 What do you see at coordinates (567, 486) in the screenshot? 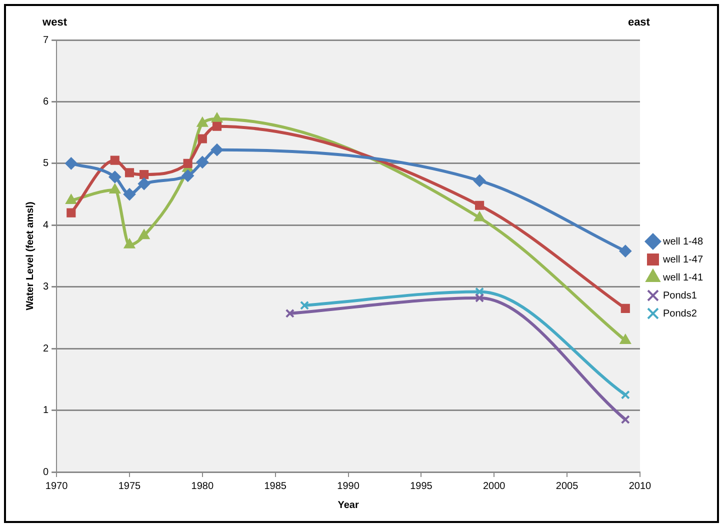
I see `x-tick-label: 2005` at bounding box center [567, 486].